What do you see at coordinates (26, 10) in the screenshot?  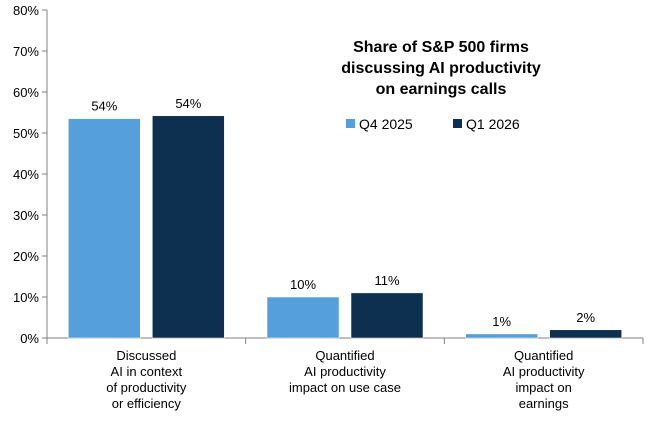 I see `y-tick-label: 80%` at bounding box center [26, 10].